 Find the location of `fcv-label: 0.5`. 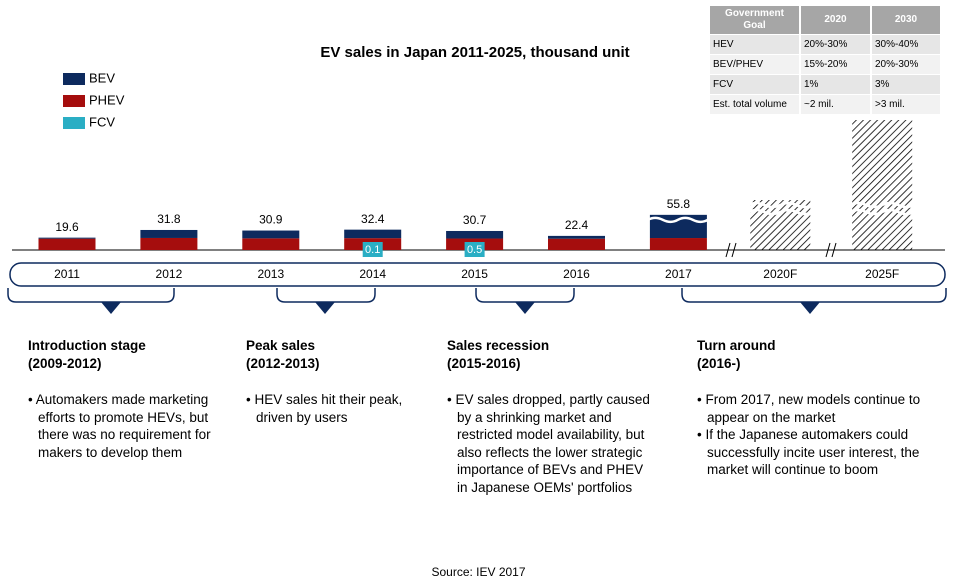

fcv-label: 0.5 is located at coordinates (474, 250).